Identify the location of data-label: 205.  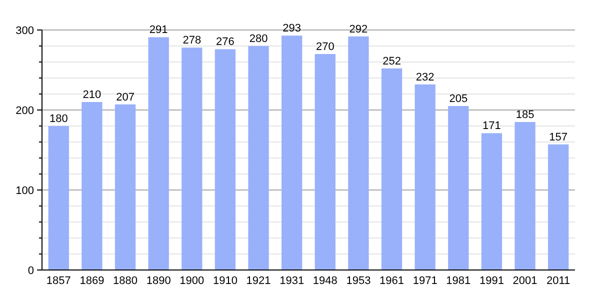
(458, 99).